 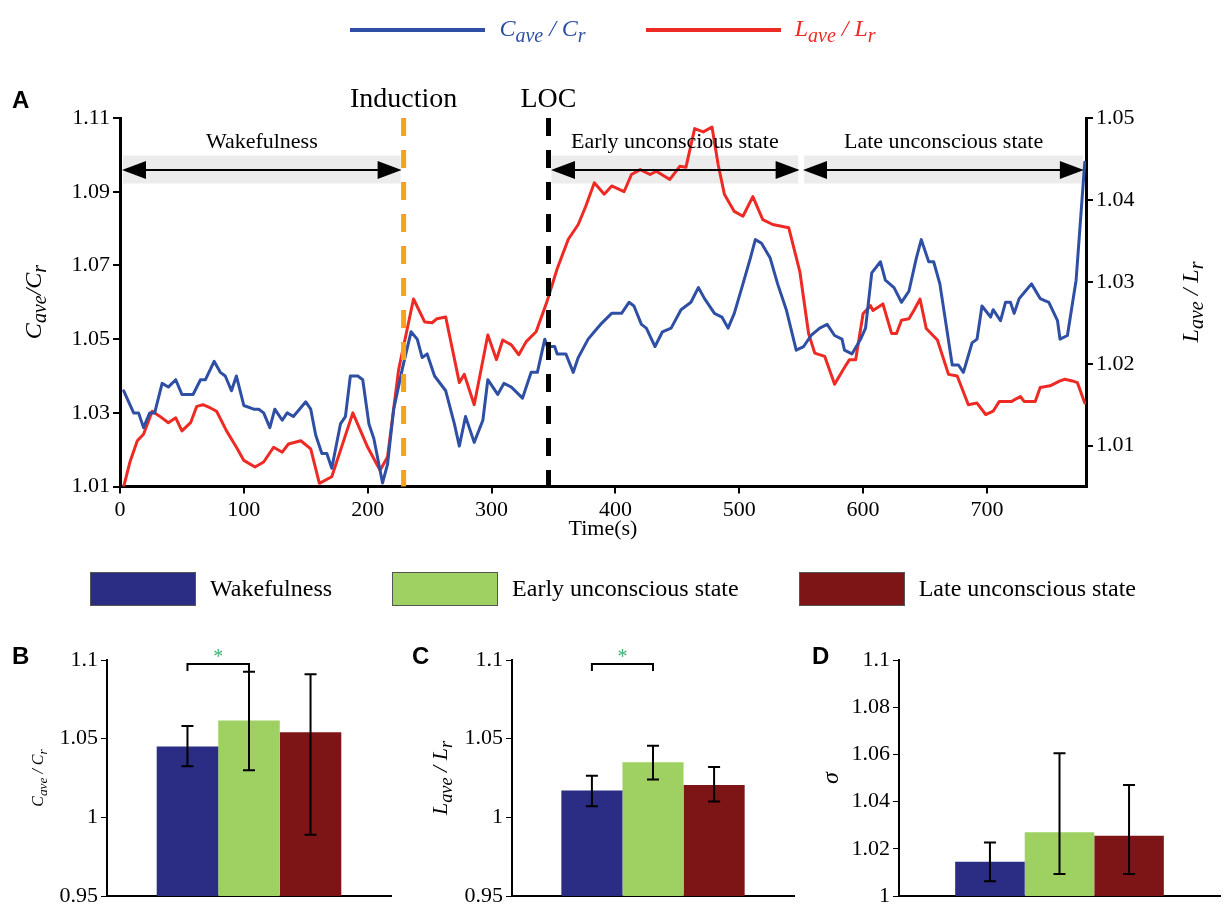 What do you see at coordinates (870, 753) in the screenshot?
I see `y-tick-label: 1.06` at bounding box center [870, 753].